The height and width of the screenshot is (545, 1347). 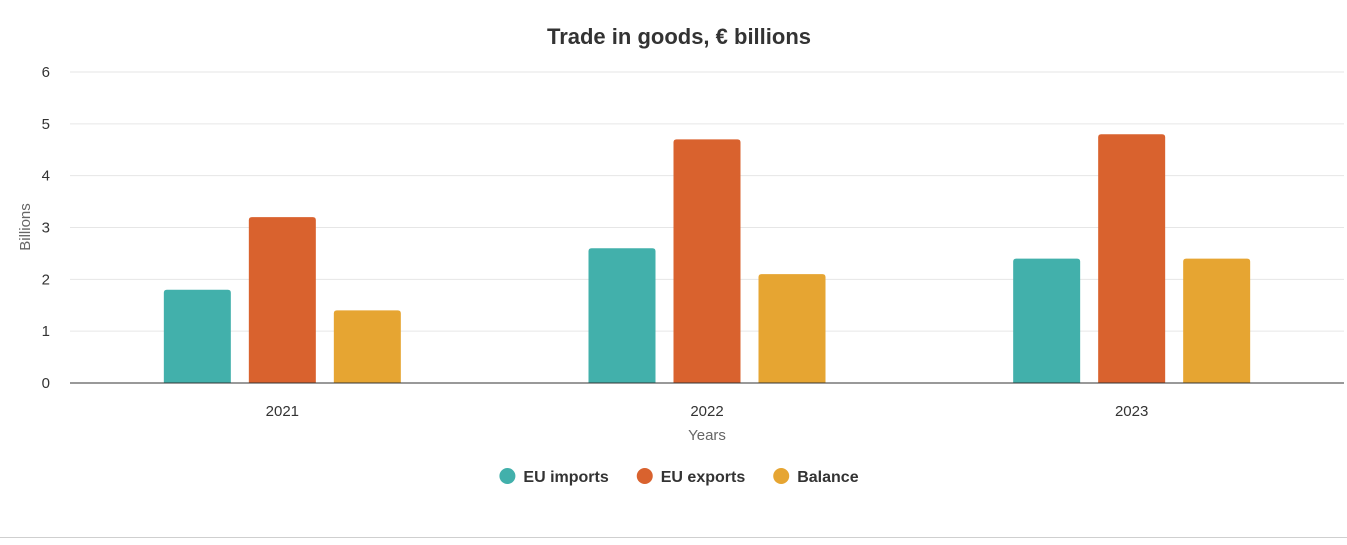 I want to click on x-axis-title: Years, so click(x=707, y=435).